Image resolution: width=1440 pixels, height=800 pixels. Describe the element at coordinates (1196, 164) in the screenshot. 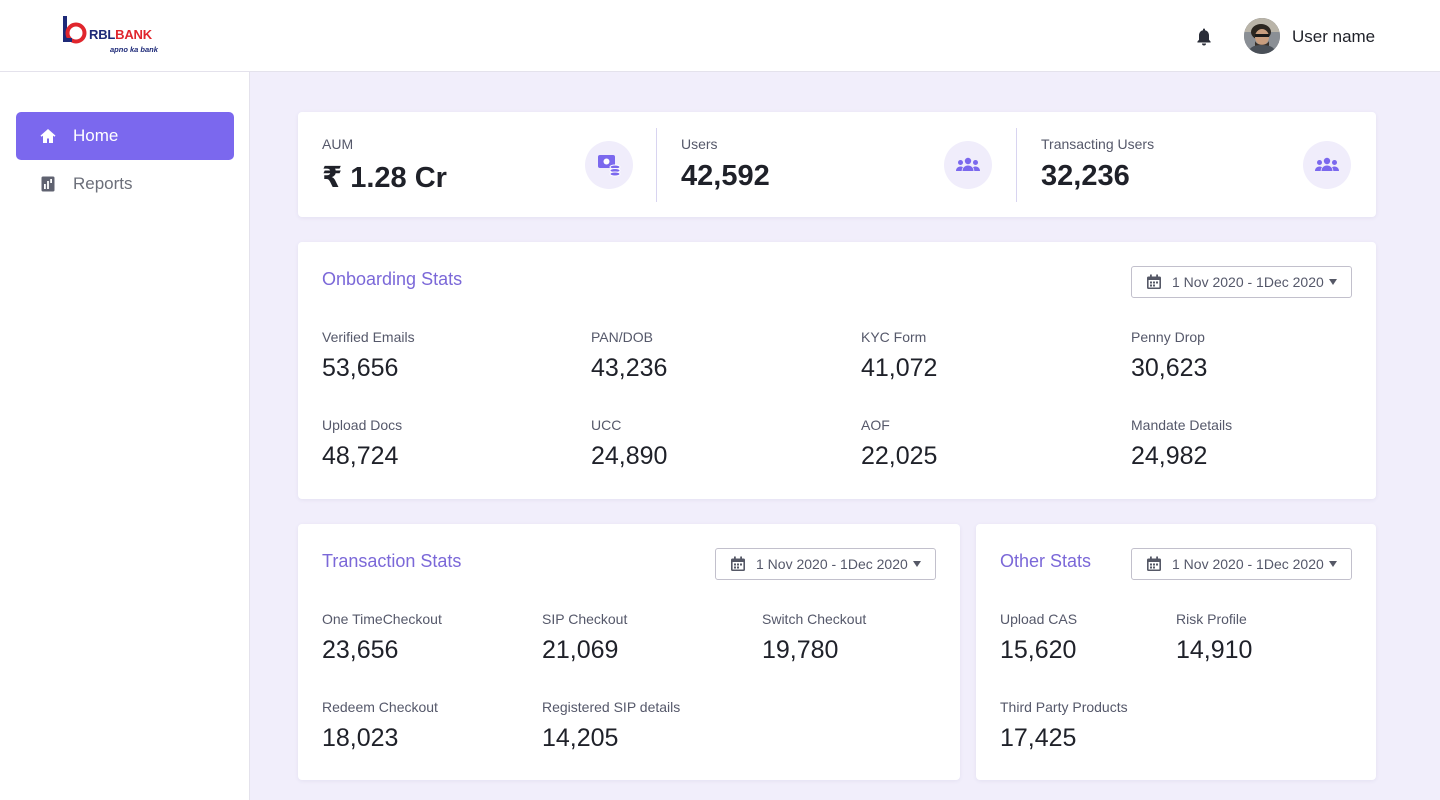

I see `kpi-transacting-users: Transacting Users 32,236` at that location.